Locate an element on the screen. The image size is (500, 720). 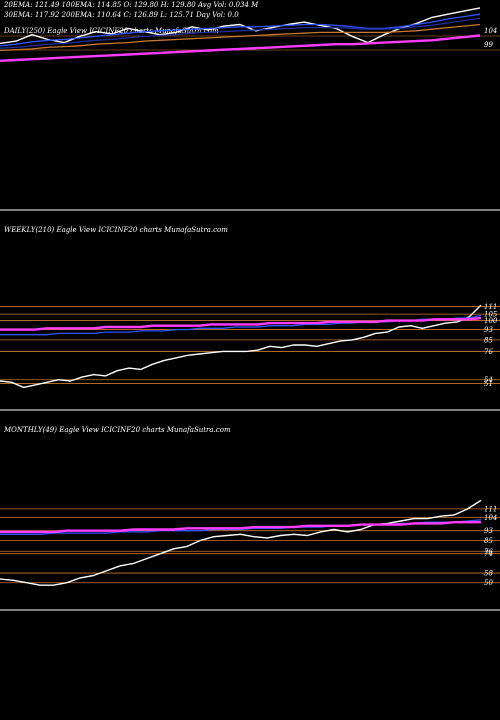
weekly-y-tick-label: 105 is located at coordinates (491, 315).